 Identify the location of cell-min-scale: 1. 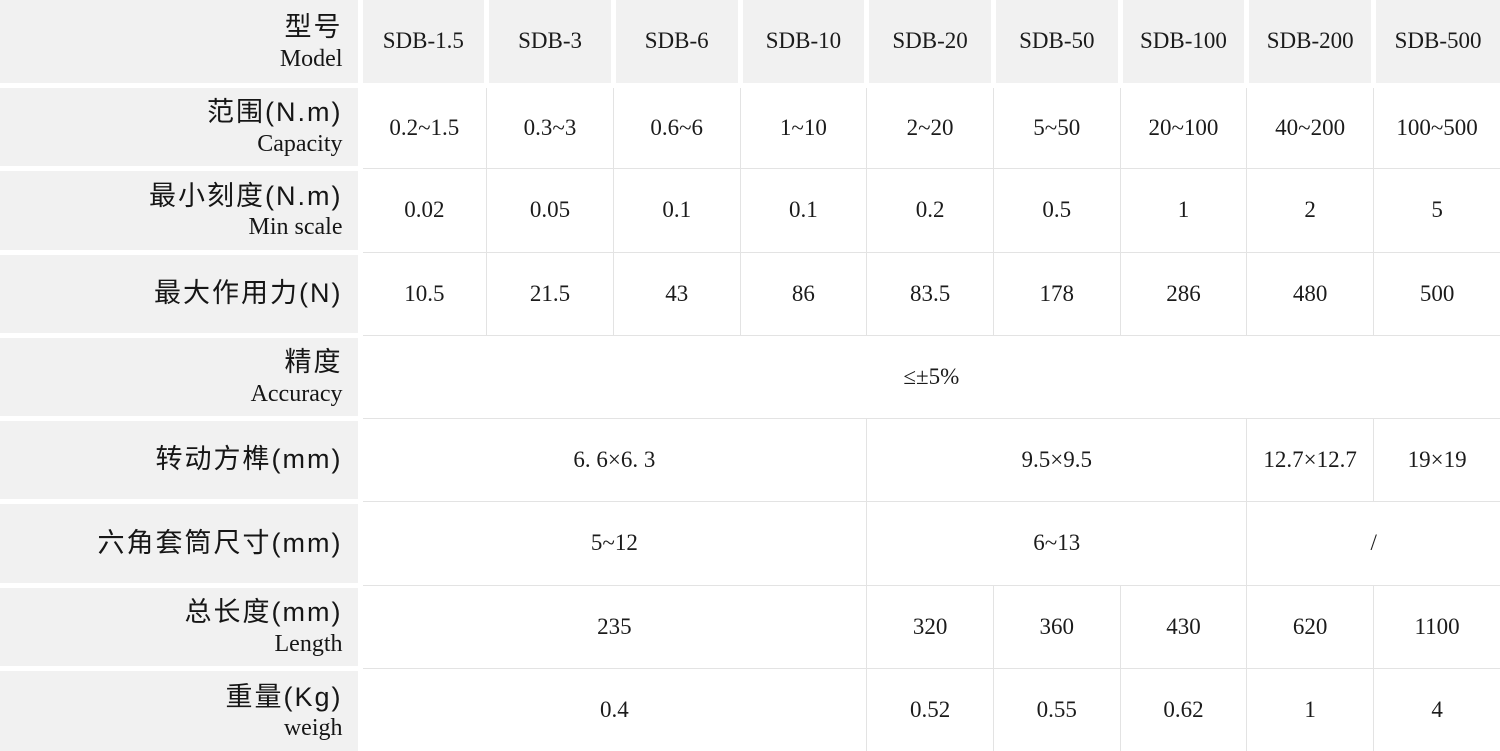
(1183, 210).